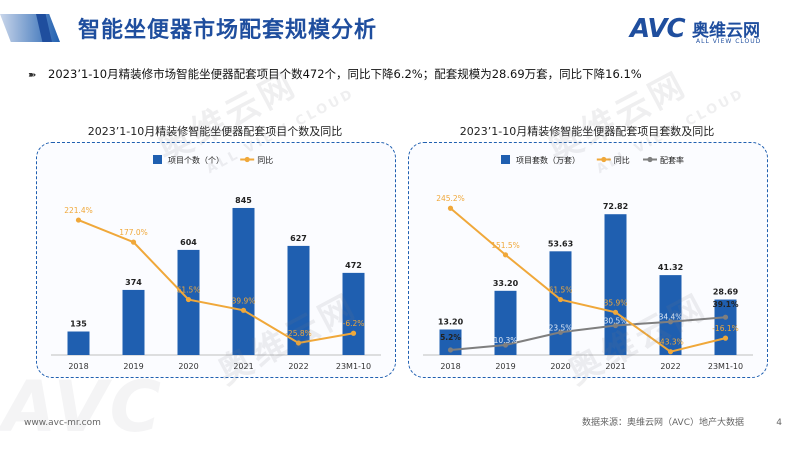 Image resolution: width=800 pixels, height=450 pixels. Describe the element at coordinates (622, 160) in the screenshot. I see `right-legend-label-1: 同比` at that location.